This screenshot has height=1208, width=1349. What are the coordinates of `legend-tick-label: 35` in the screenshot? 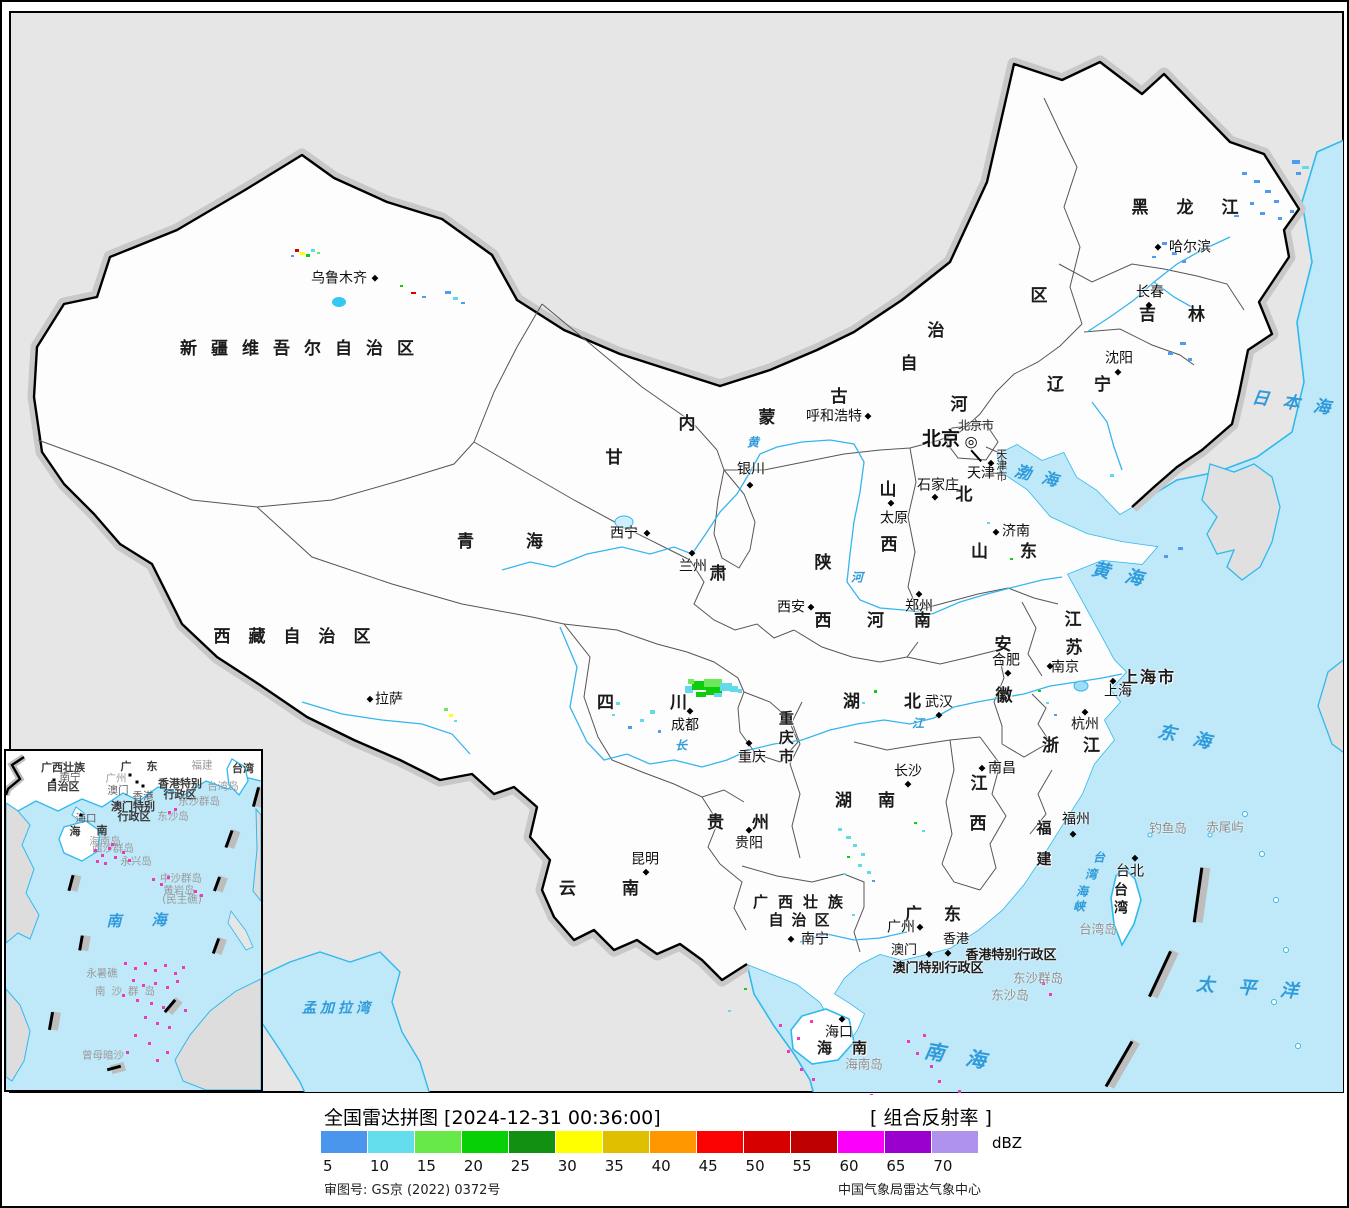 It's located at (614, 1166).